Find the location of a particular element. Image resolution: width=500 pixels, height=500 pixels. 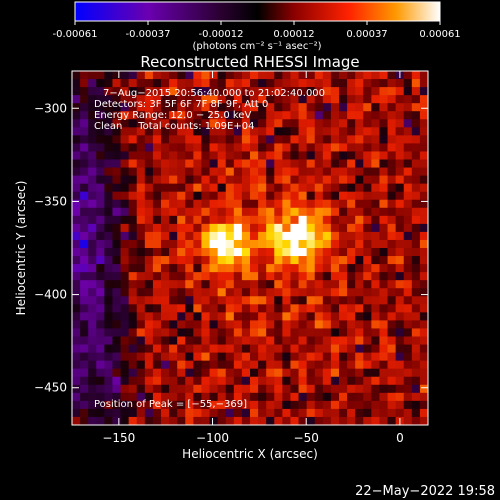

y-tick-label: −350 is located at coordinates (50, 201).